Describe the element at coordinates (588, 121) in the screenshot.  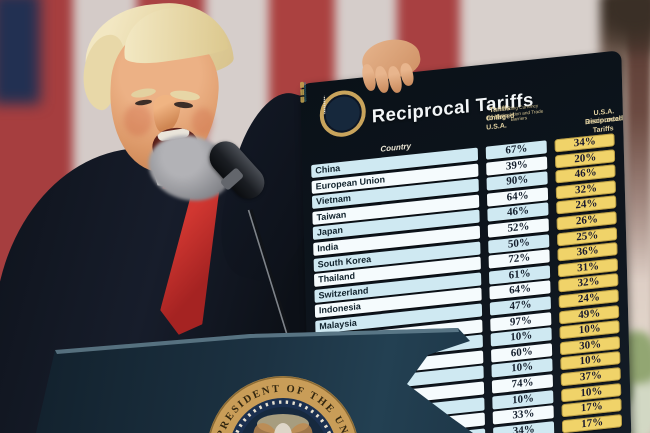
I see `discounted-column-header: U.S.A. Discounted Reciprocal Tariffs` at that location.